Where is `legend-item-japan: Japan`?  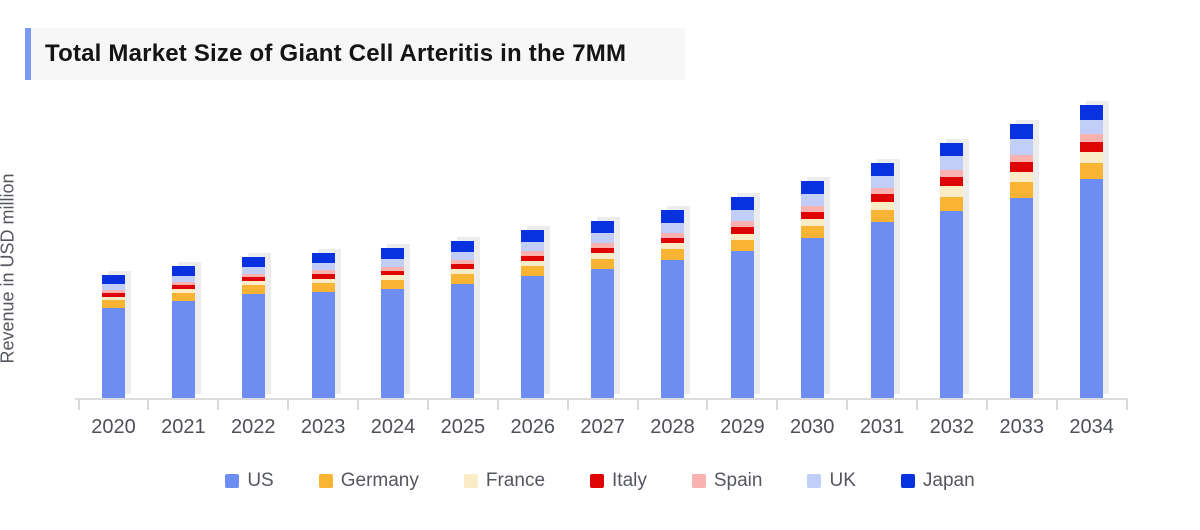
legend-item-japan: Japan is located at coordinates (937, 481).